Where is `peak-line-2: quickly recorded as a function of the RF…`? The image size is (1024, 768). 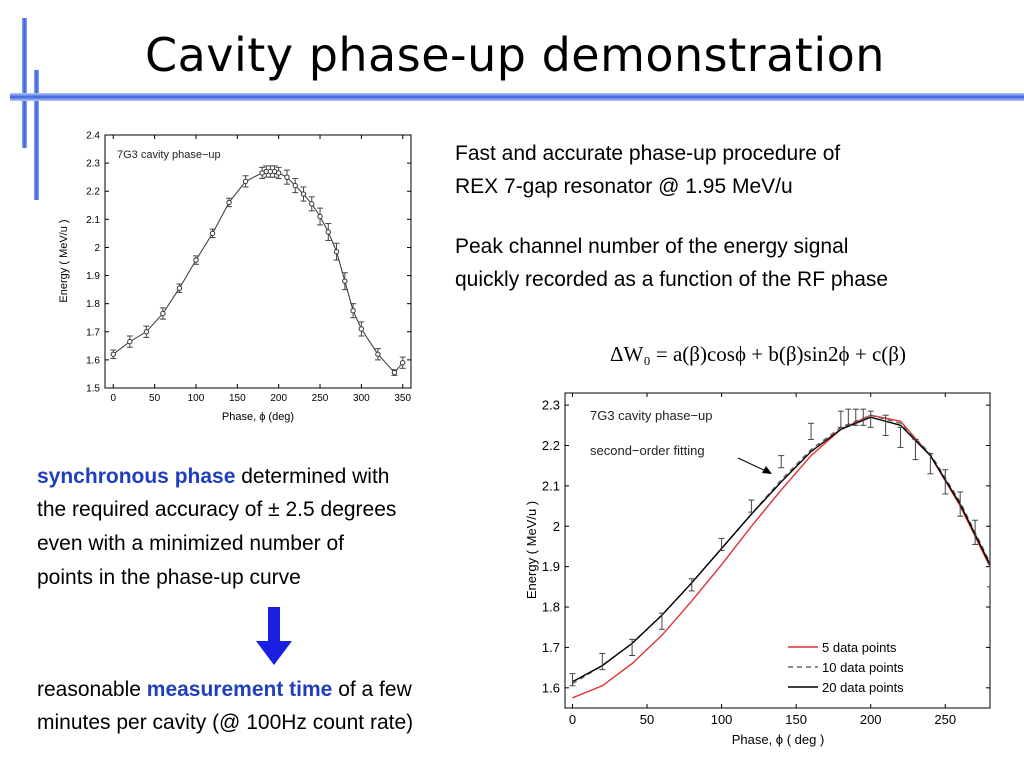
peak-line-2: quickly recorded as a function of the RF… is located at coordinates (672, 279).